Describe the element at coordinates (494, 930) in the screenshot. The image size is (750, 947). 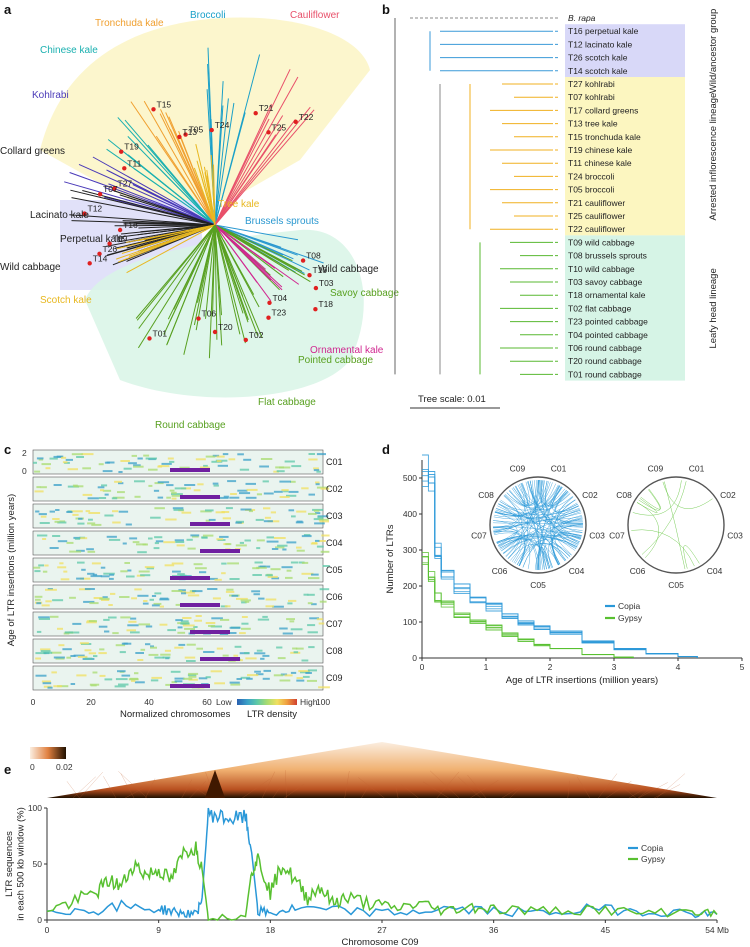
I see `e-xtick: 36` at that location.